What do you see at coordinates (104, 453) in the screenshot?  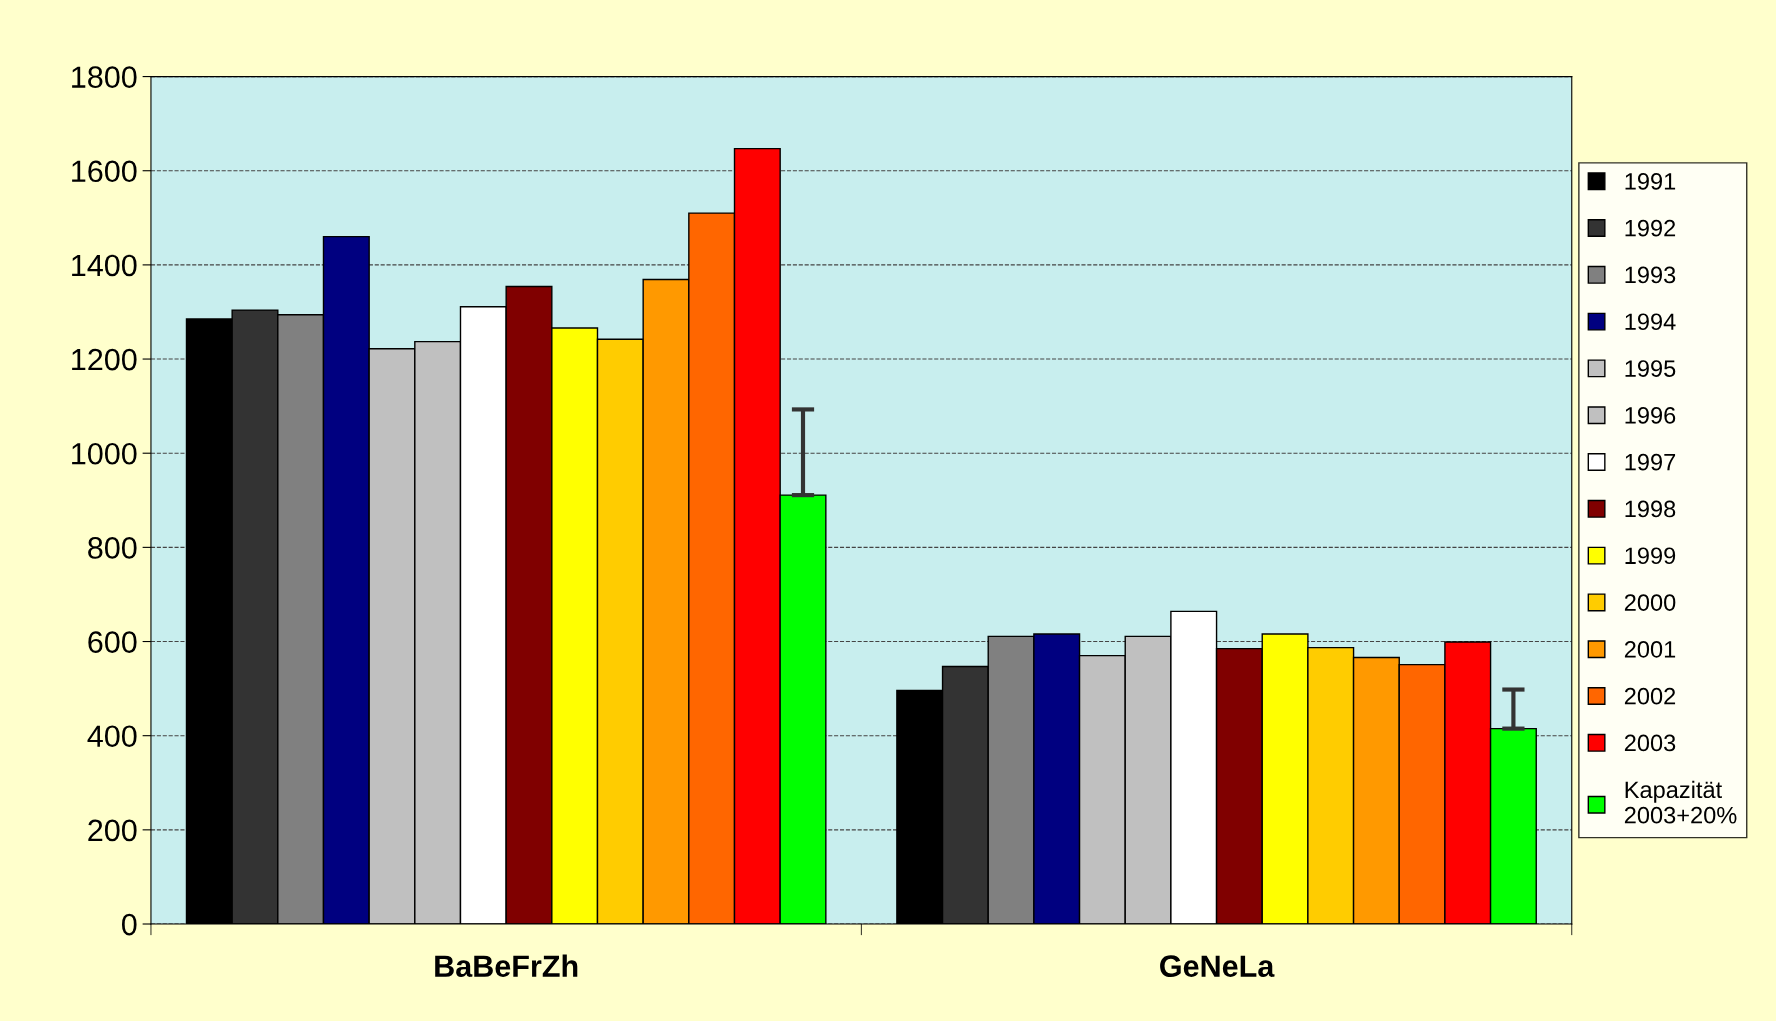 I see `y-tick-label: 1000` at bounding box center [104, 453].